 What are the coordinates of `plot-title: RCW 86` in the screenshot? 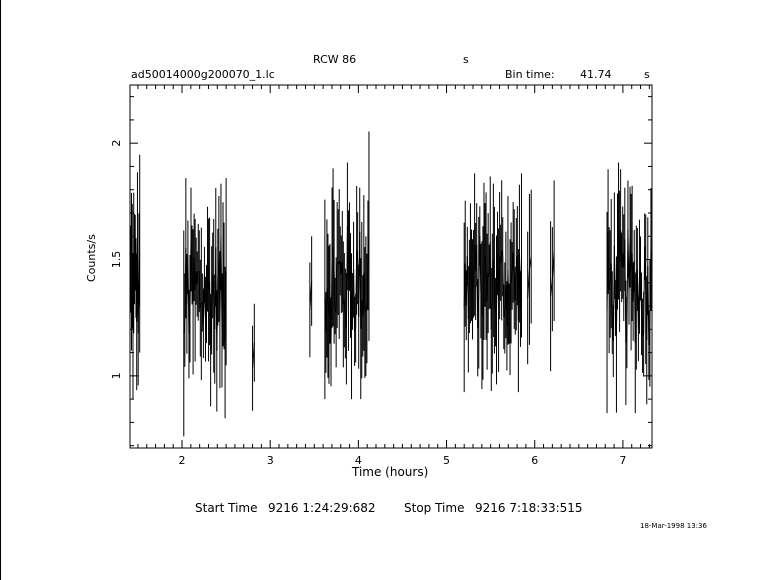 It's located at (335, 59).